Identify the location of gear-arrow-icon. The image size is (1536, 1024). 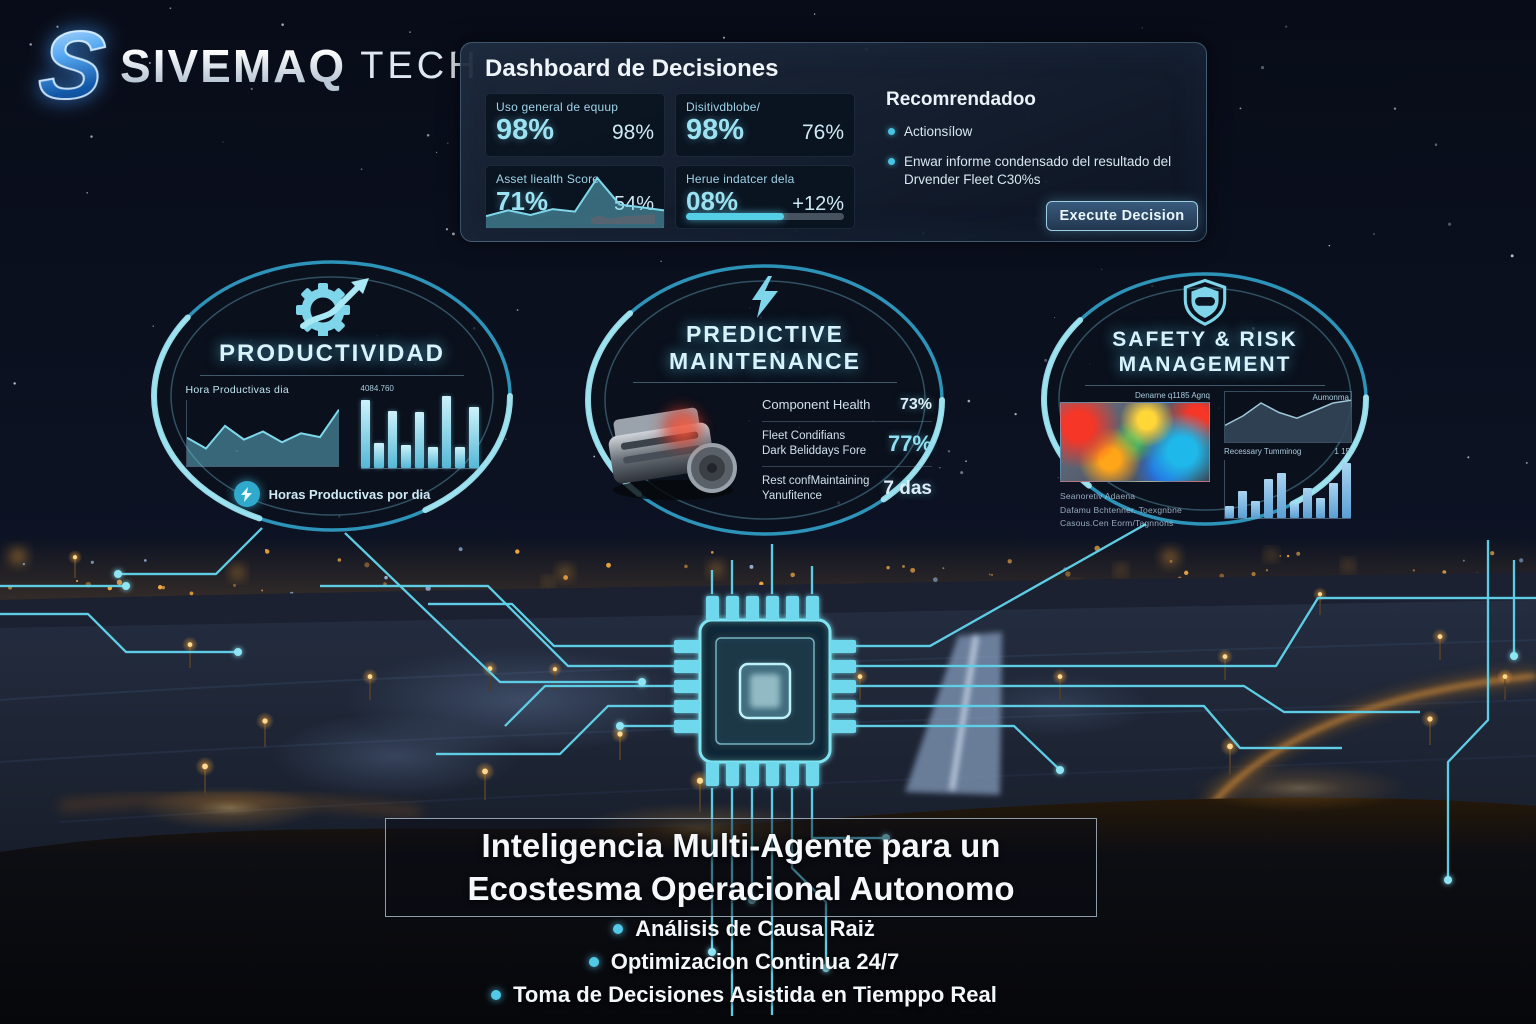
(332, 307).